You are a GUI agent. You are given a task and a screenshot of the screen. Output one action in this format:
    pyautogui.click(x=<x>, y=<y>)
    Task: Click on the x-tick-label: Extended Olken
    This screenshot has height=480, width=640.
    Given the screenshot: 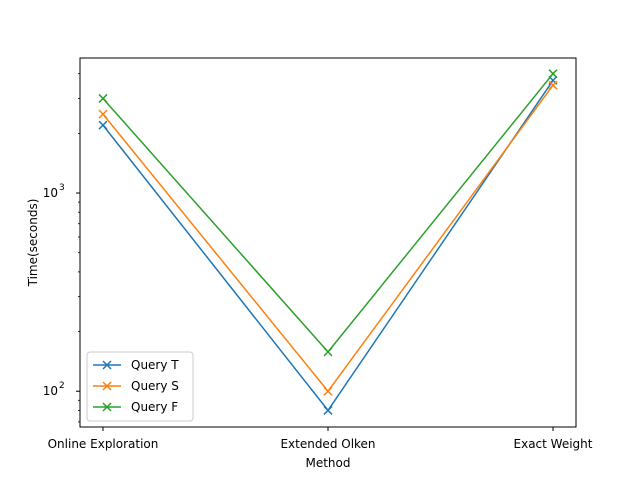 What is the action you would take?
    pyautogui.click(x=327, y=444)
    